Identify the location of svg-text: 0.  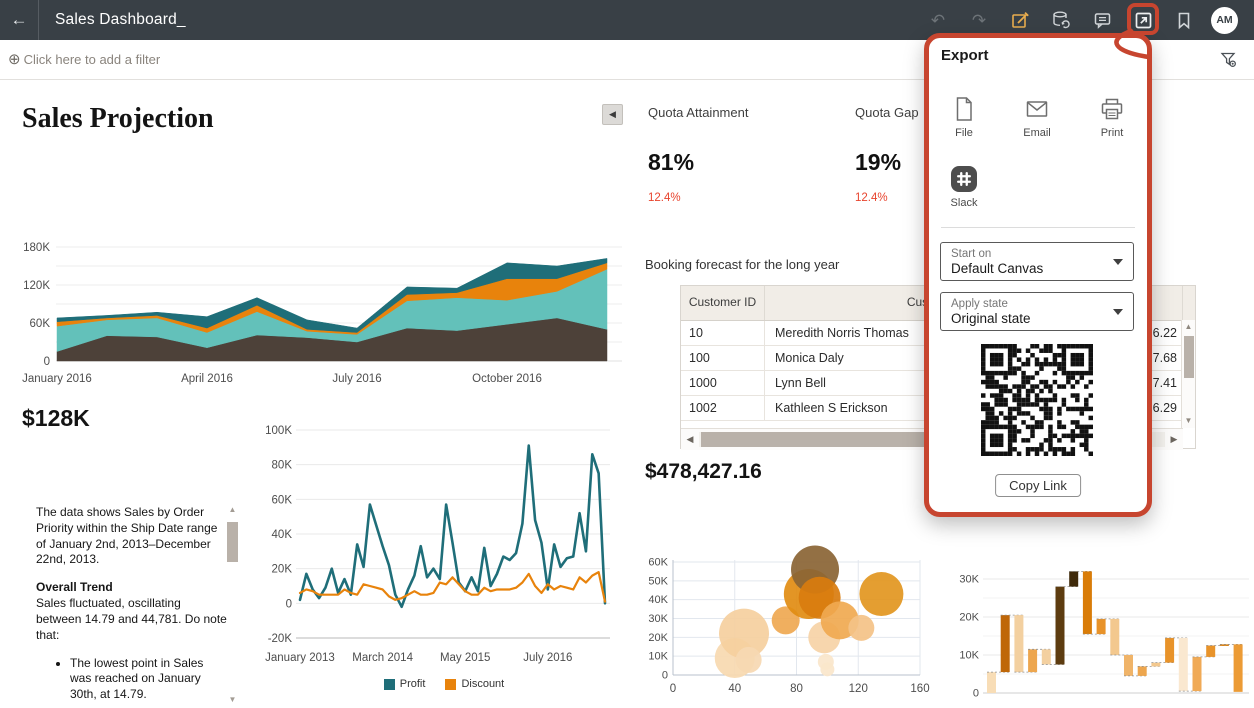
(289, 604).